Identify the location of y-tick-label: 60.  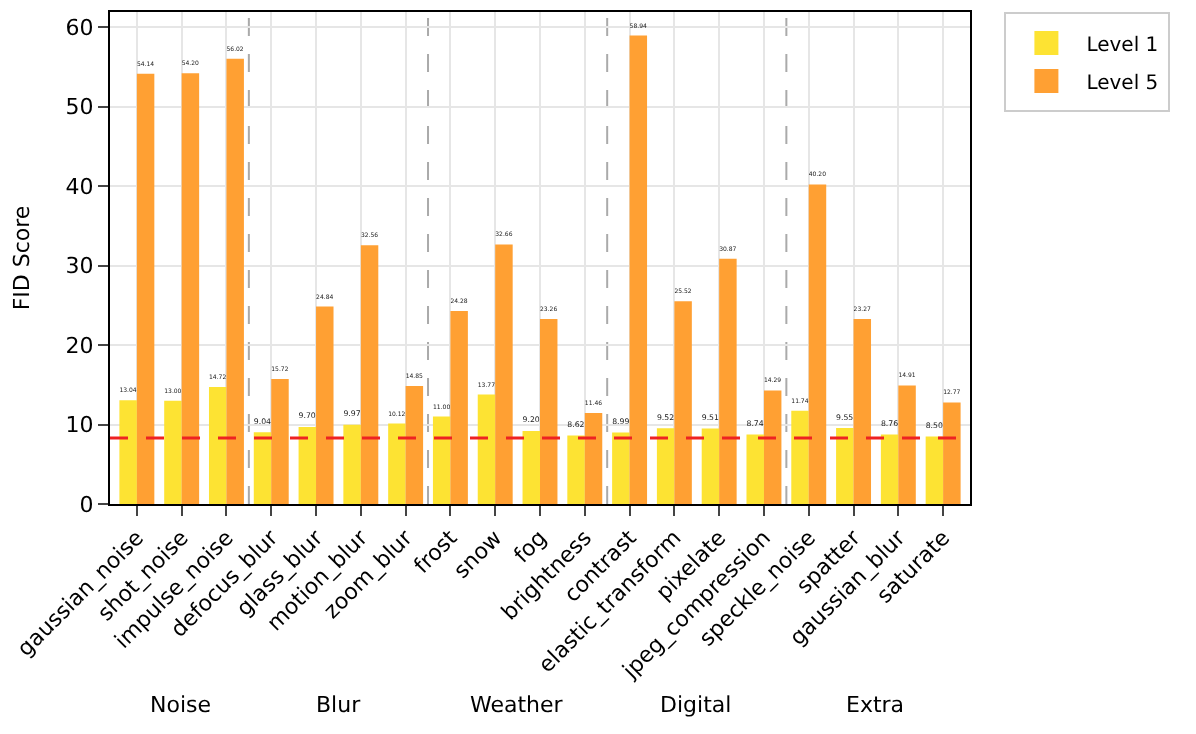
(79, 27).